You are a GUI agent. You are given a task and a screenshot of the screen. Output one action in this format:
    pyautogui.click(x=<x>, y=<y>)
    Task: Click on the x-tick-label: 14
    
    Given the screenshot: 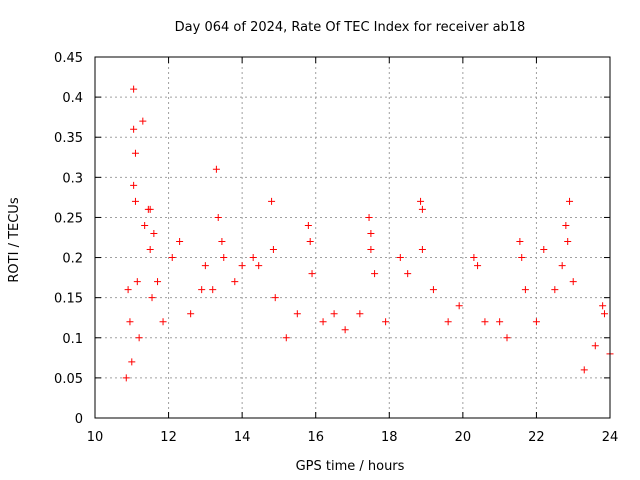 What is the action you would take?
    pyautogui.click(x=242, y=437)
    